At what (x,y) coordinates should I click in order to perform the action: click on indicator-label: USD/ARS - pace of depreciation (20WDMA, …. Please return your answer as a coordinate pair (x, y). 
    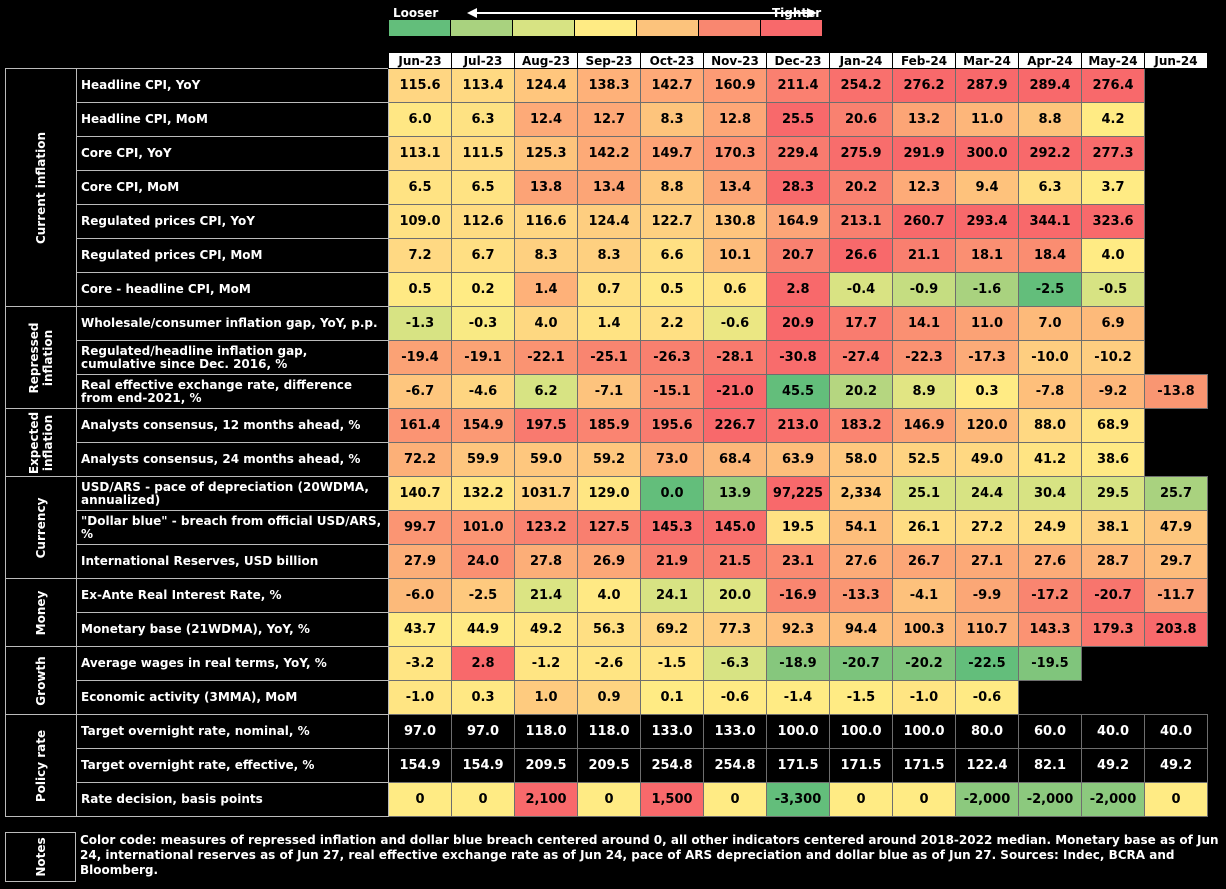
    Looking at the image, I should click on (232, 493).